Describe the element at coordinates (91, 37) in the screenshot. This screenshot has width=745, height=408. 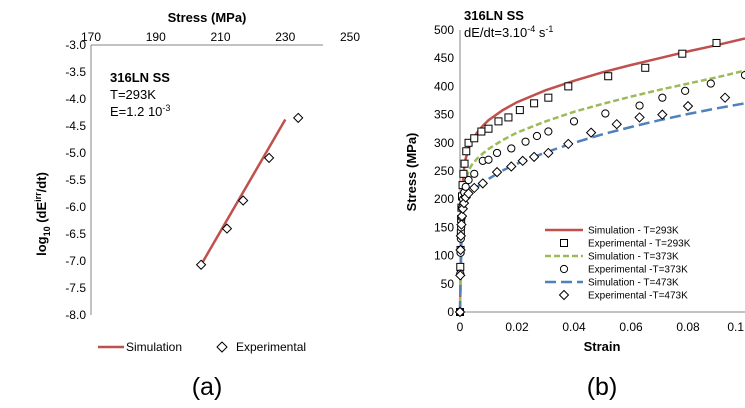
I see `panel-a-x-tick-label: 170` at that location.